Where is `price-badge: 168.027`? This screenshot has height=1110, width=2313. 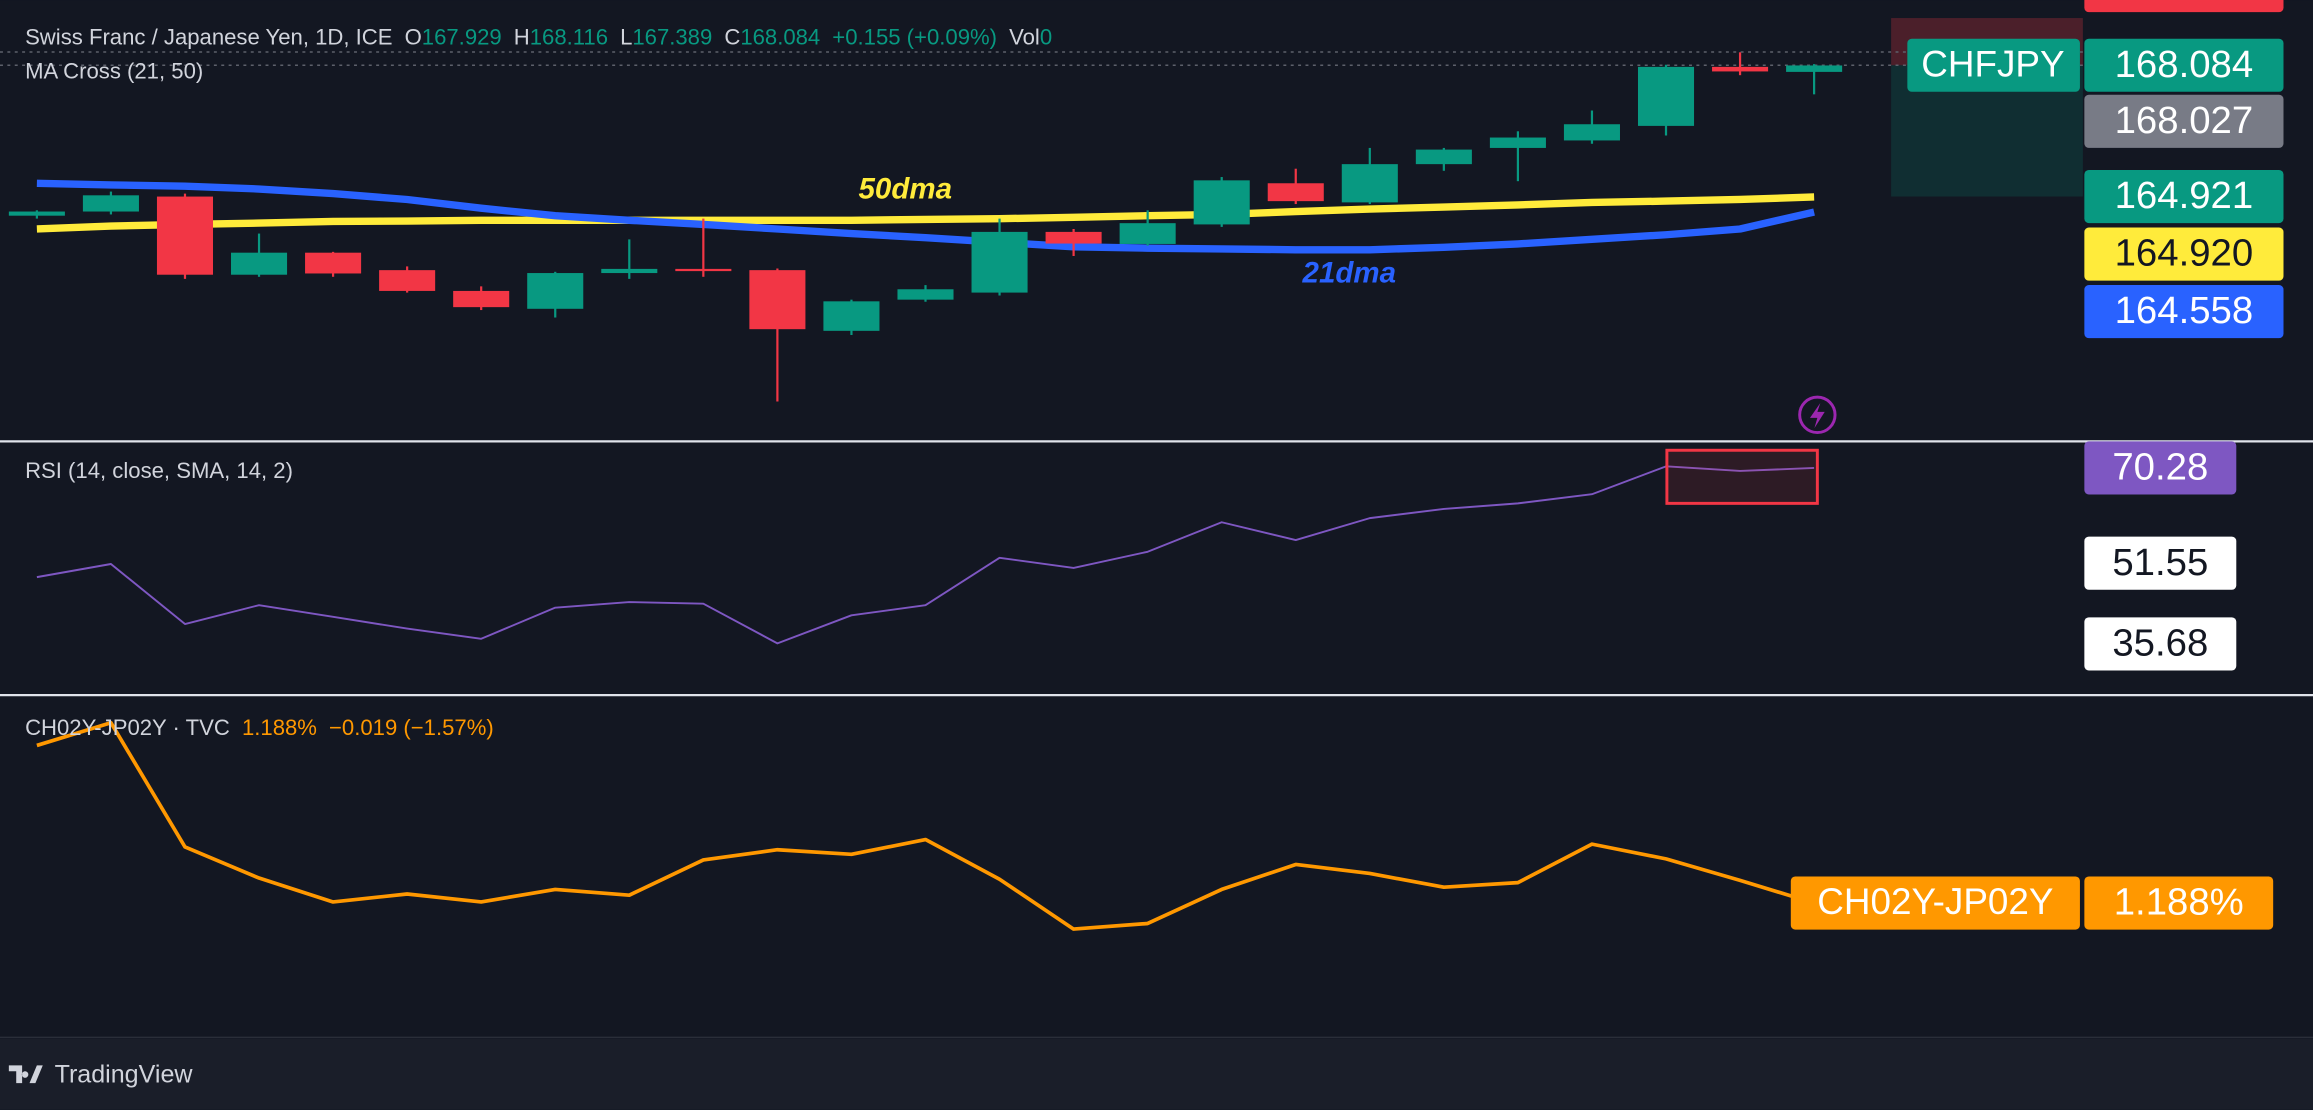
price-badge: 168.027 is located at coordinates (2184, 120).